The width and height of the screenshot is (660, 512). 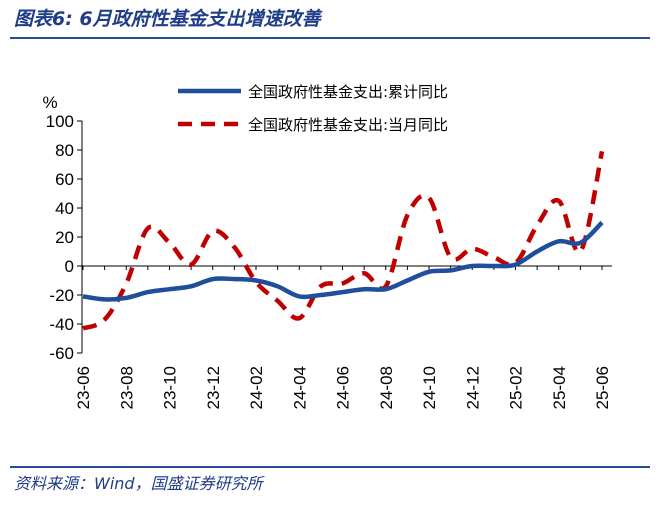 I want to click on x-tick-label: 23-06, so click(x=83, y=387).